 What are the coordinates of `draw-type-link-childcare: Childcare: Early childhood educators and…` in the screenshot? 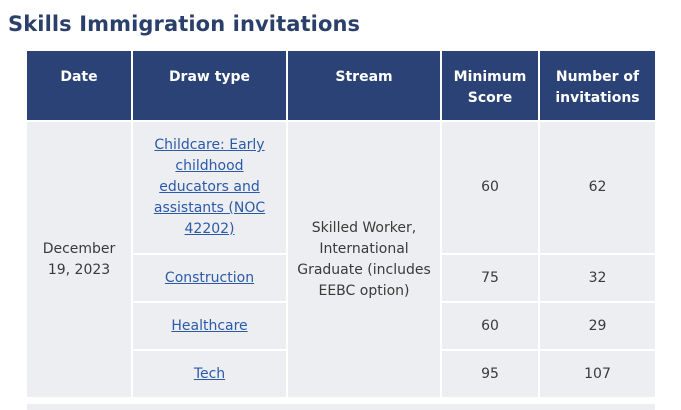 It's located at (209, 187).